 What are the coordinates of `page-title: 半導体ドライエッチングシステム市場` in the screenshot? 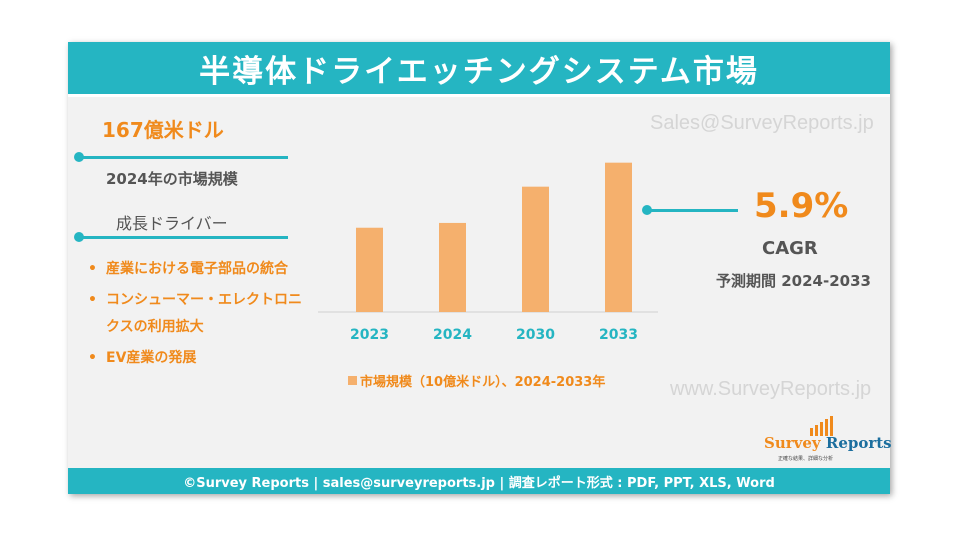 It's located at (479, 71).